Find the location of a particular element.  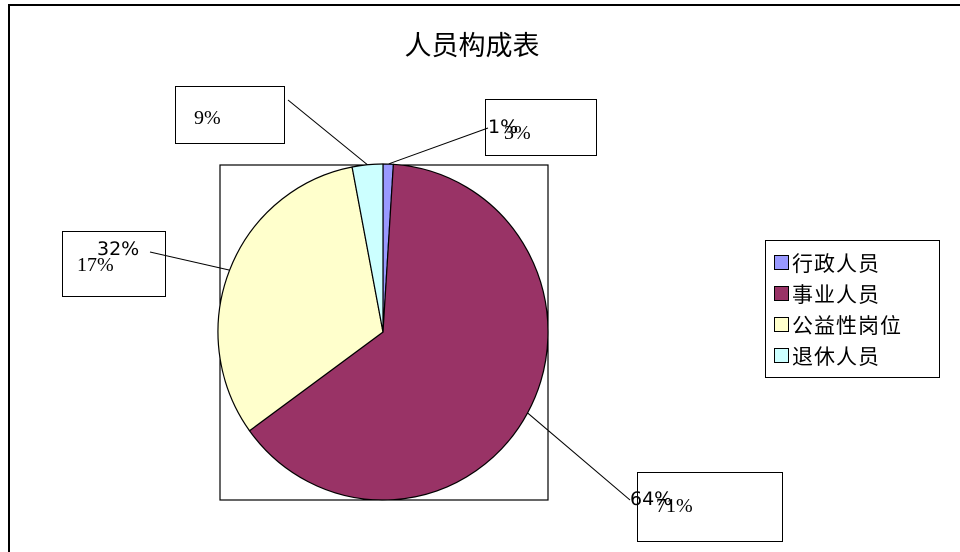

data-label-1: 64% is located at coordinates (651, 499).